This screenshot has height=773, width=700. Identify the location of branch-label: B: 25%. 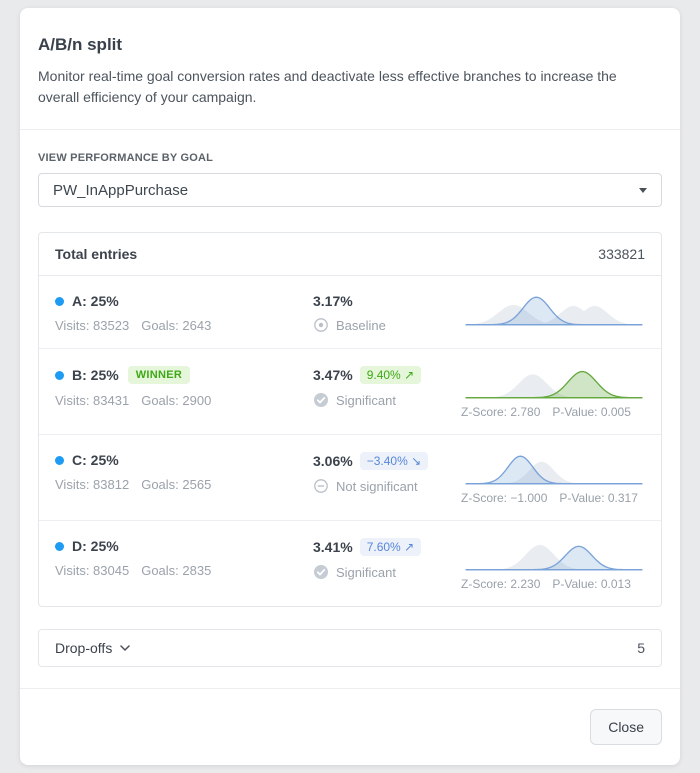
(95, 375).